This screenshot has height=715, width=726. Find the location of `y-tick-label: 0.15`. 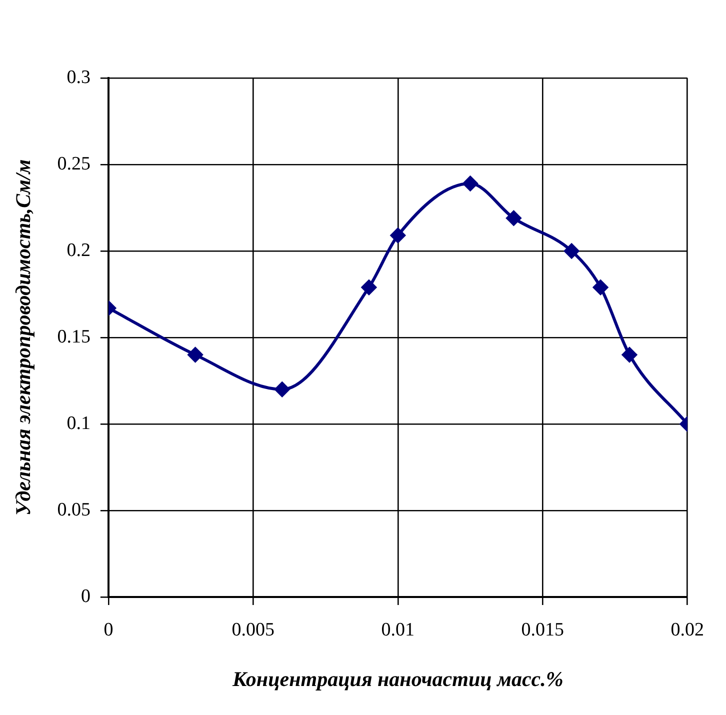

y-tick-label: 0.15 is located at coordinates (73, 337).